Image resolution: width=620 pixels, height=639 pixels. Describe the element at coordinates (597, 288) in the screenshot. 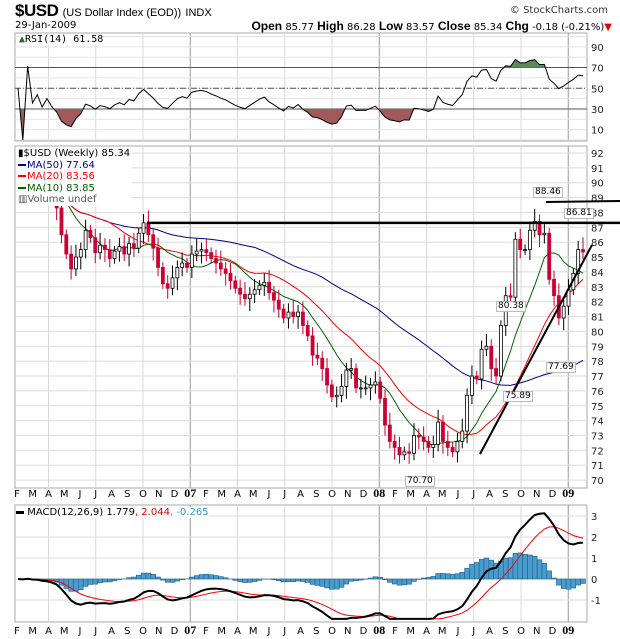

I see `price-tick-label: 83` at that location.